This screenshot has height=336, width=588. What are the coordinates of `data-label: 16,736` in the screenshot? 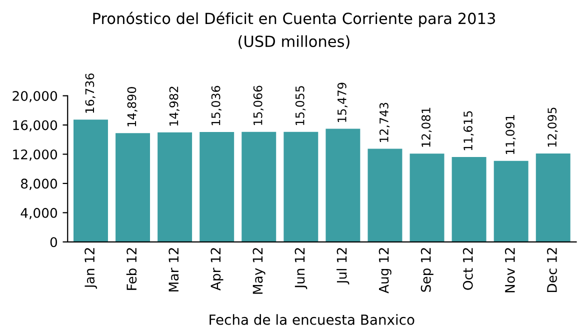 It's located at (90, 93).